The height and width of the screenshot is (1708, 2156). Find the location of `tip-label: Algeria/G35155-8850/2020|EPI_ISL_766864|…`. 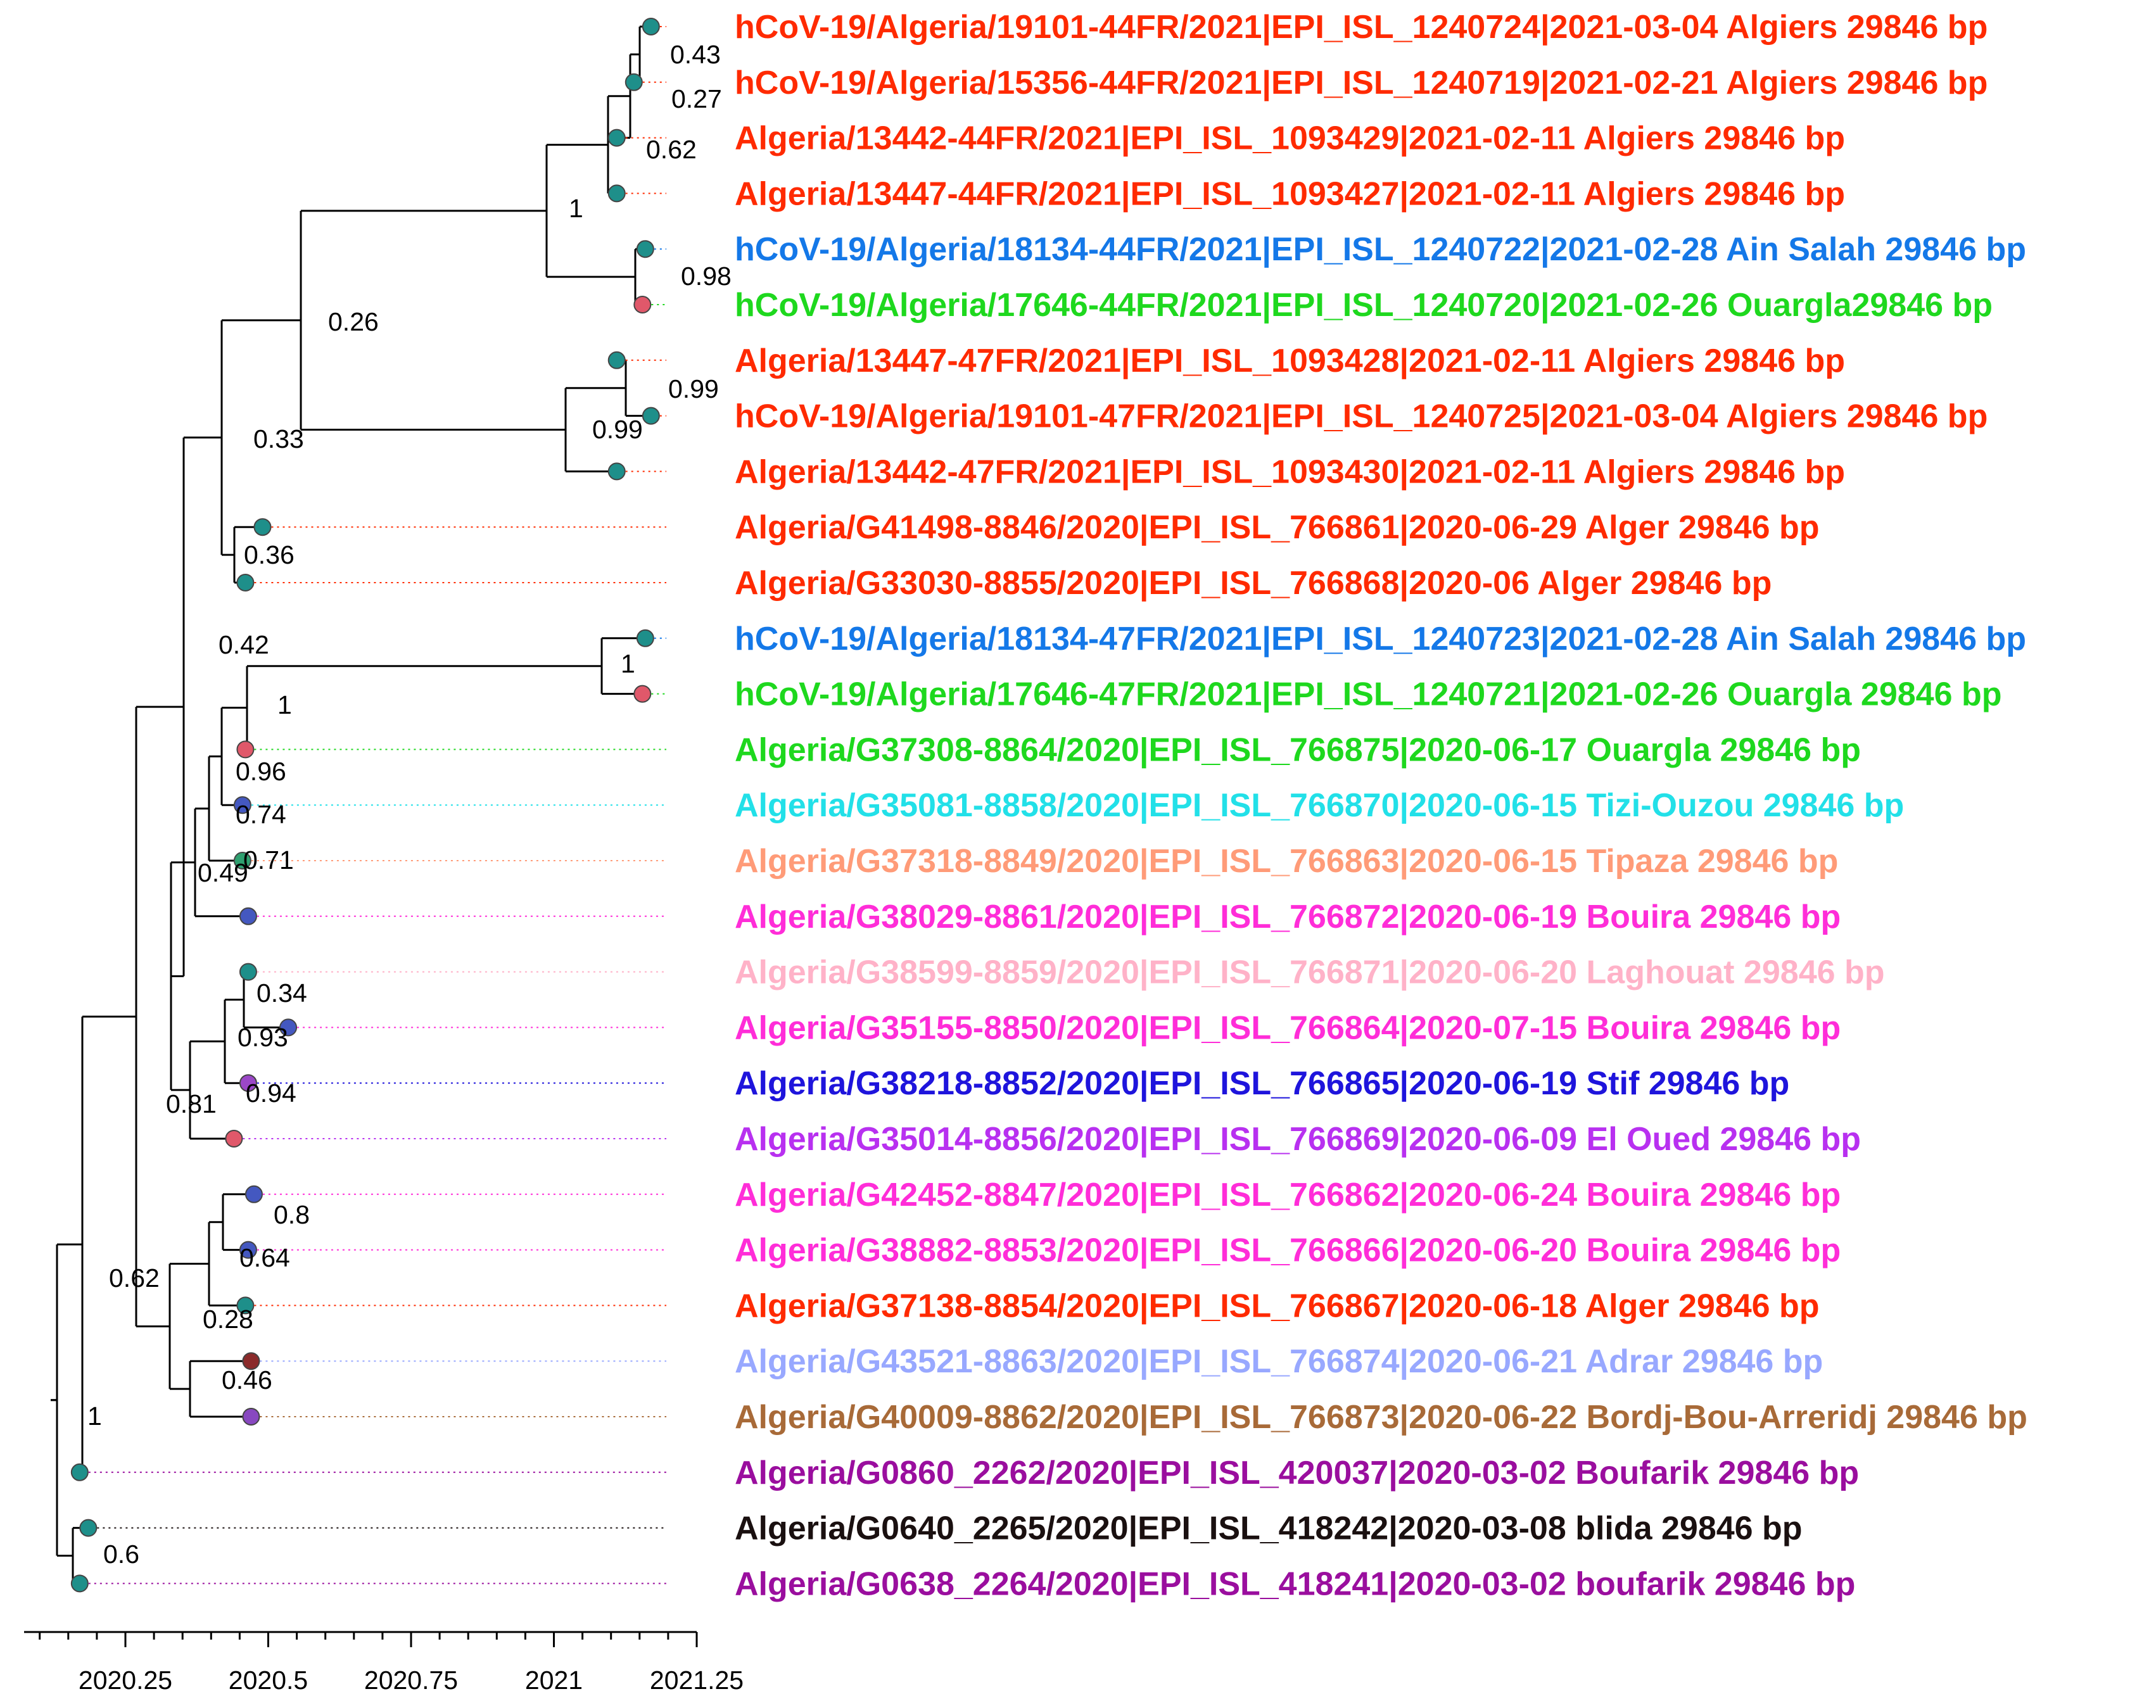

tip-label: Algeria/G35155-8850/2020|EPI_ISL_766864|… is located at coordinates (1288, 1028).